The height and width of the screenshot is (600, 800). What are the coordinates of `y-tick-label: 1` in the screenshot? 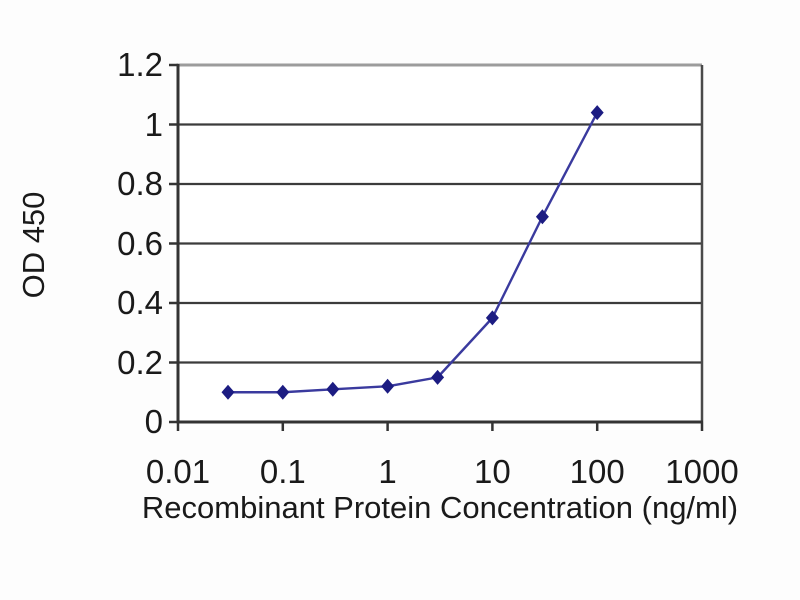 It's located at (153, 124).